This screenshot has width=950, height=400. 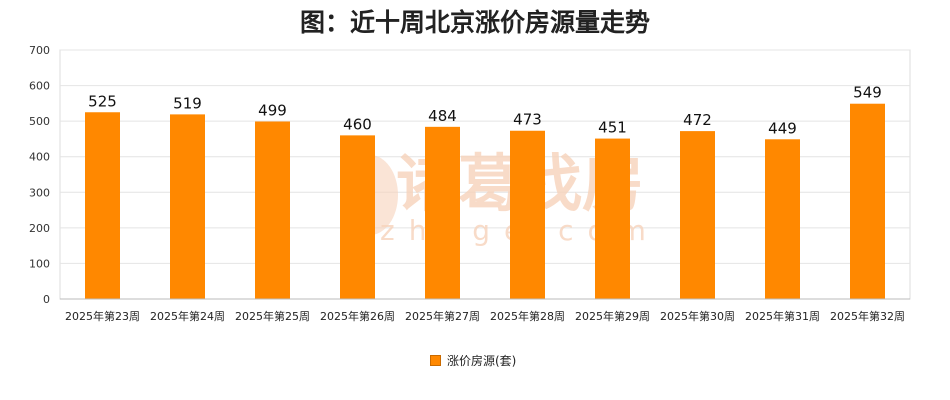 I want to click on y-tick-label: 300, so click(x=39, y=192).